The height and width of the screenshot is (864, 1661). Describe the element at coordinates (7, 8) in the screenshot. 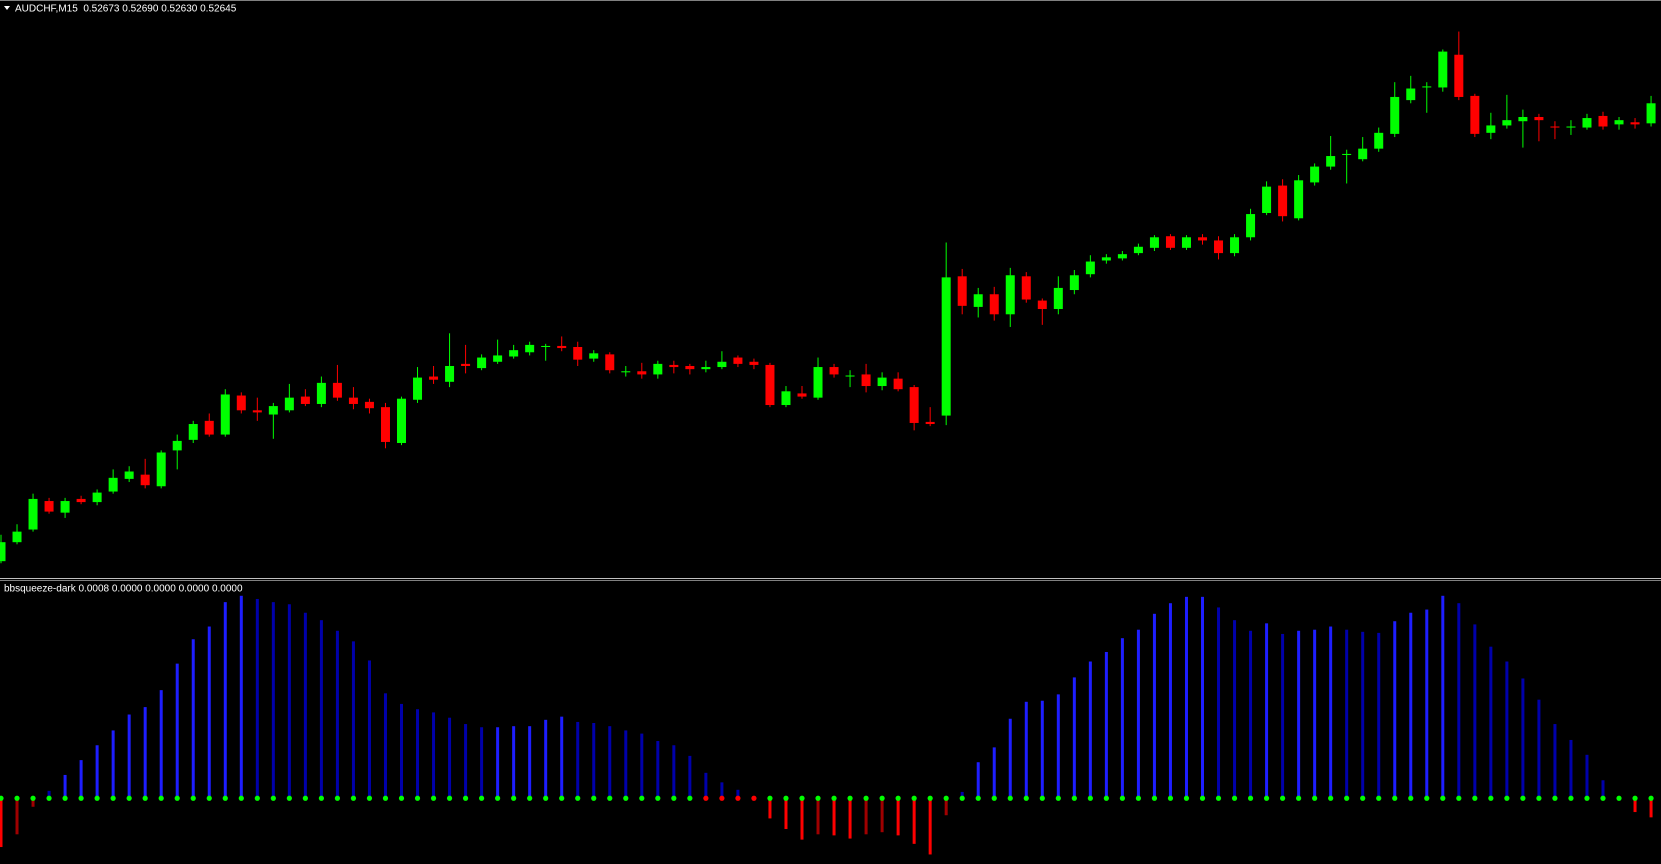

I see `symbol-menu-arrow` at that location.